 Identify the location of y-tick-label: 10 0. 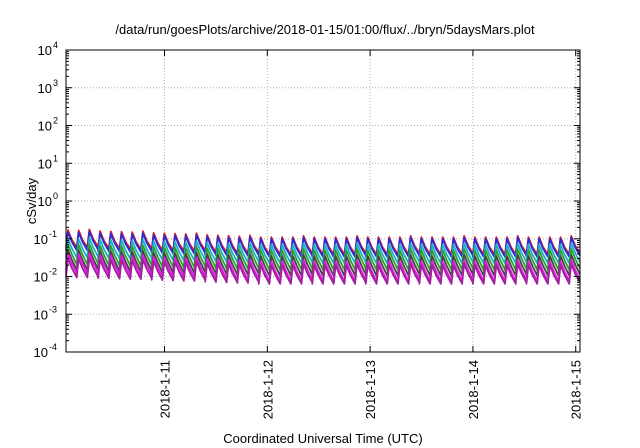
(48, 200).